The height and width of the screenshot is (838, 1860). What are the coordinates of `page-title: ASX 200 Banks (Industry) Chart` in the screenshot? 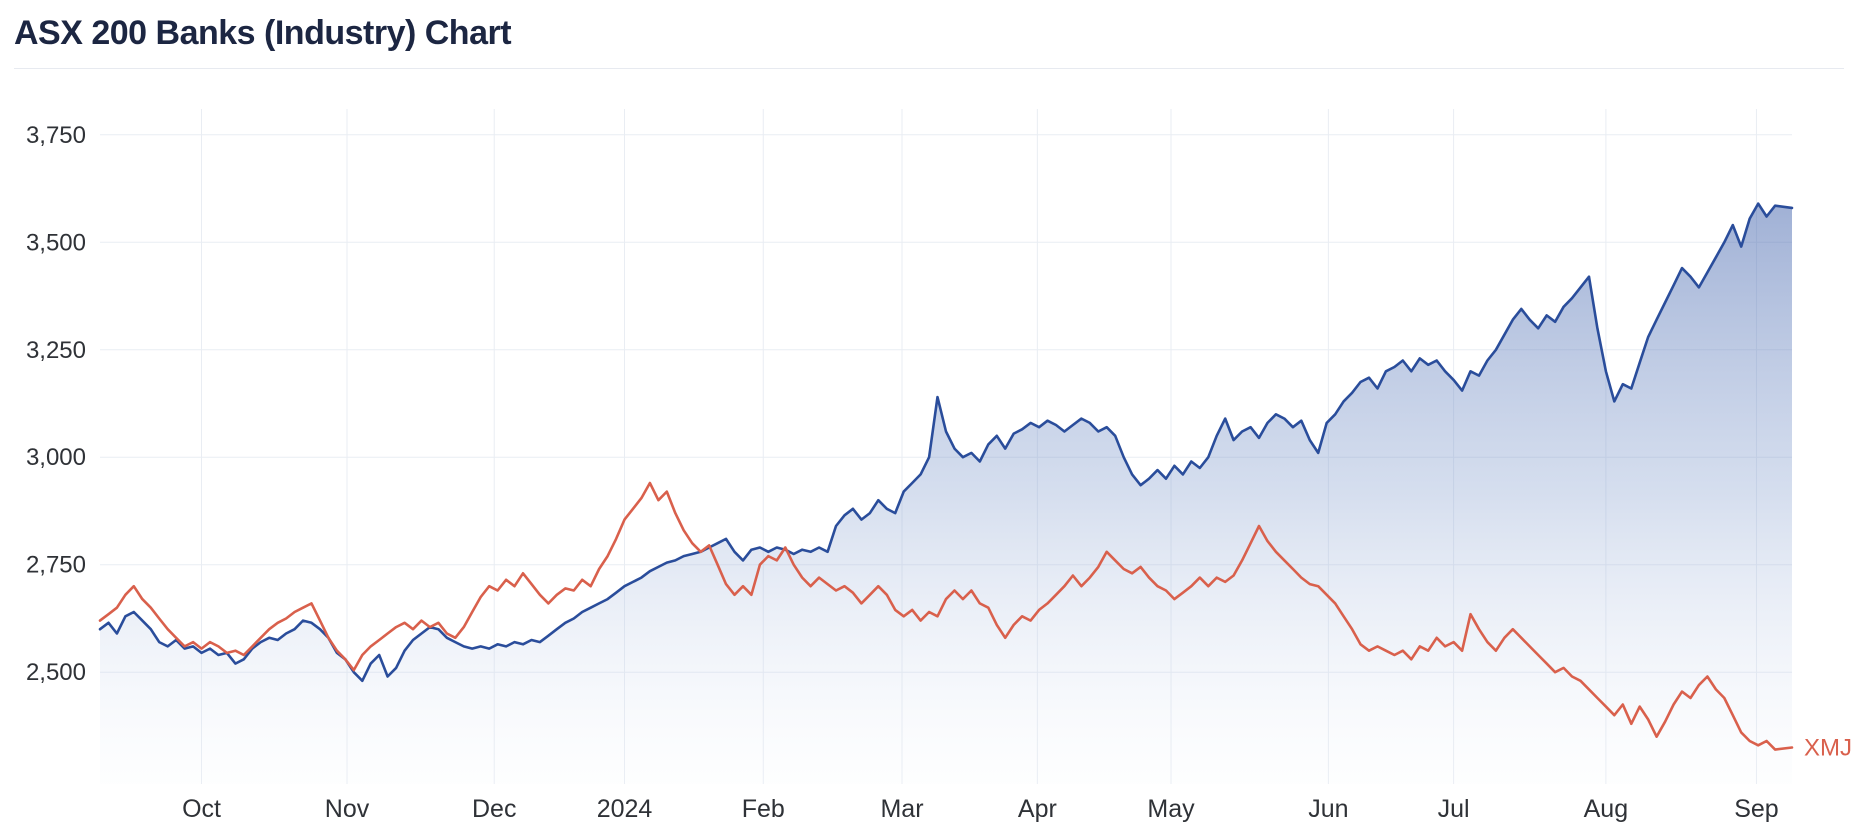 It's located at (263, 33).